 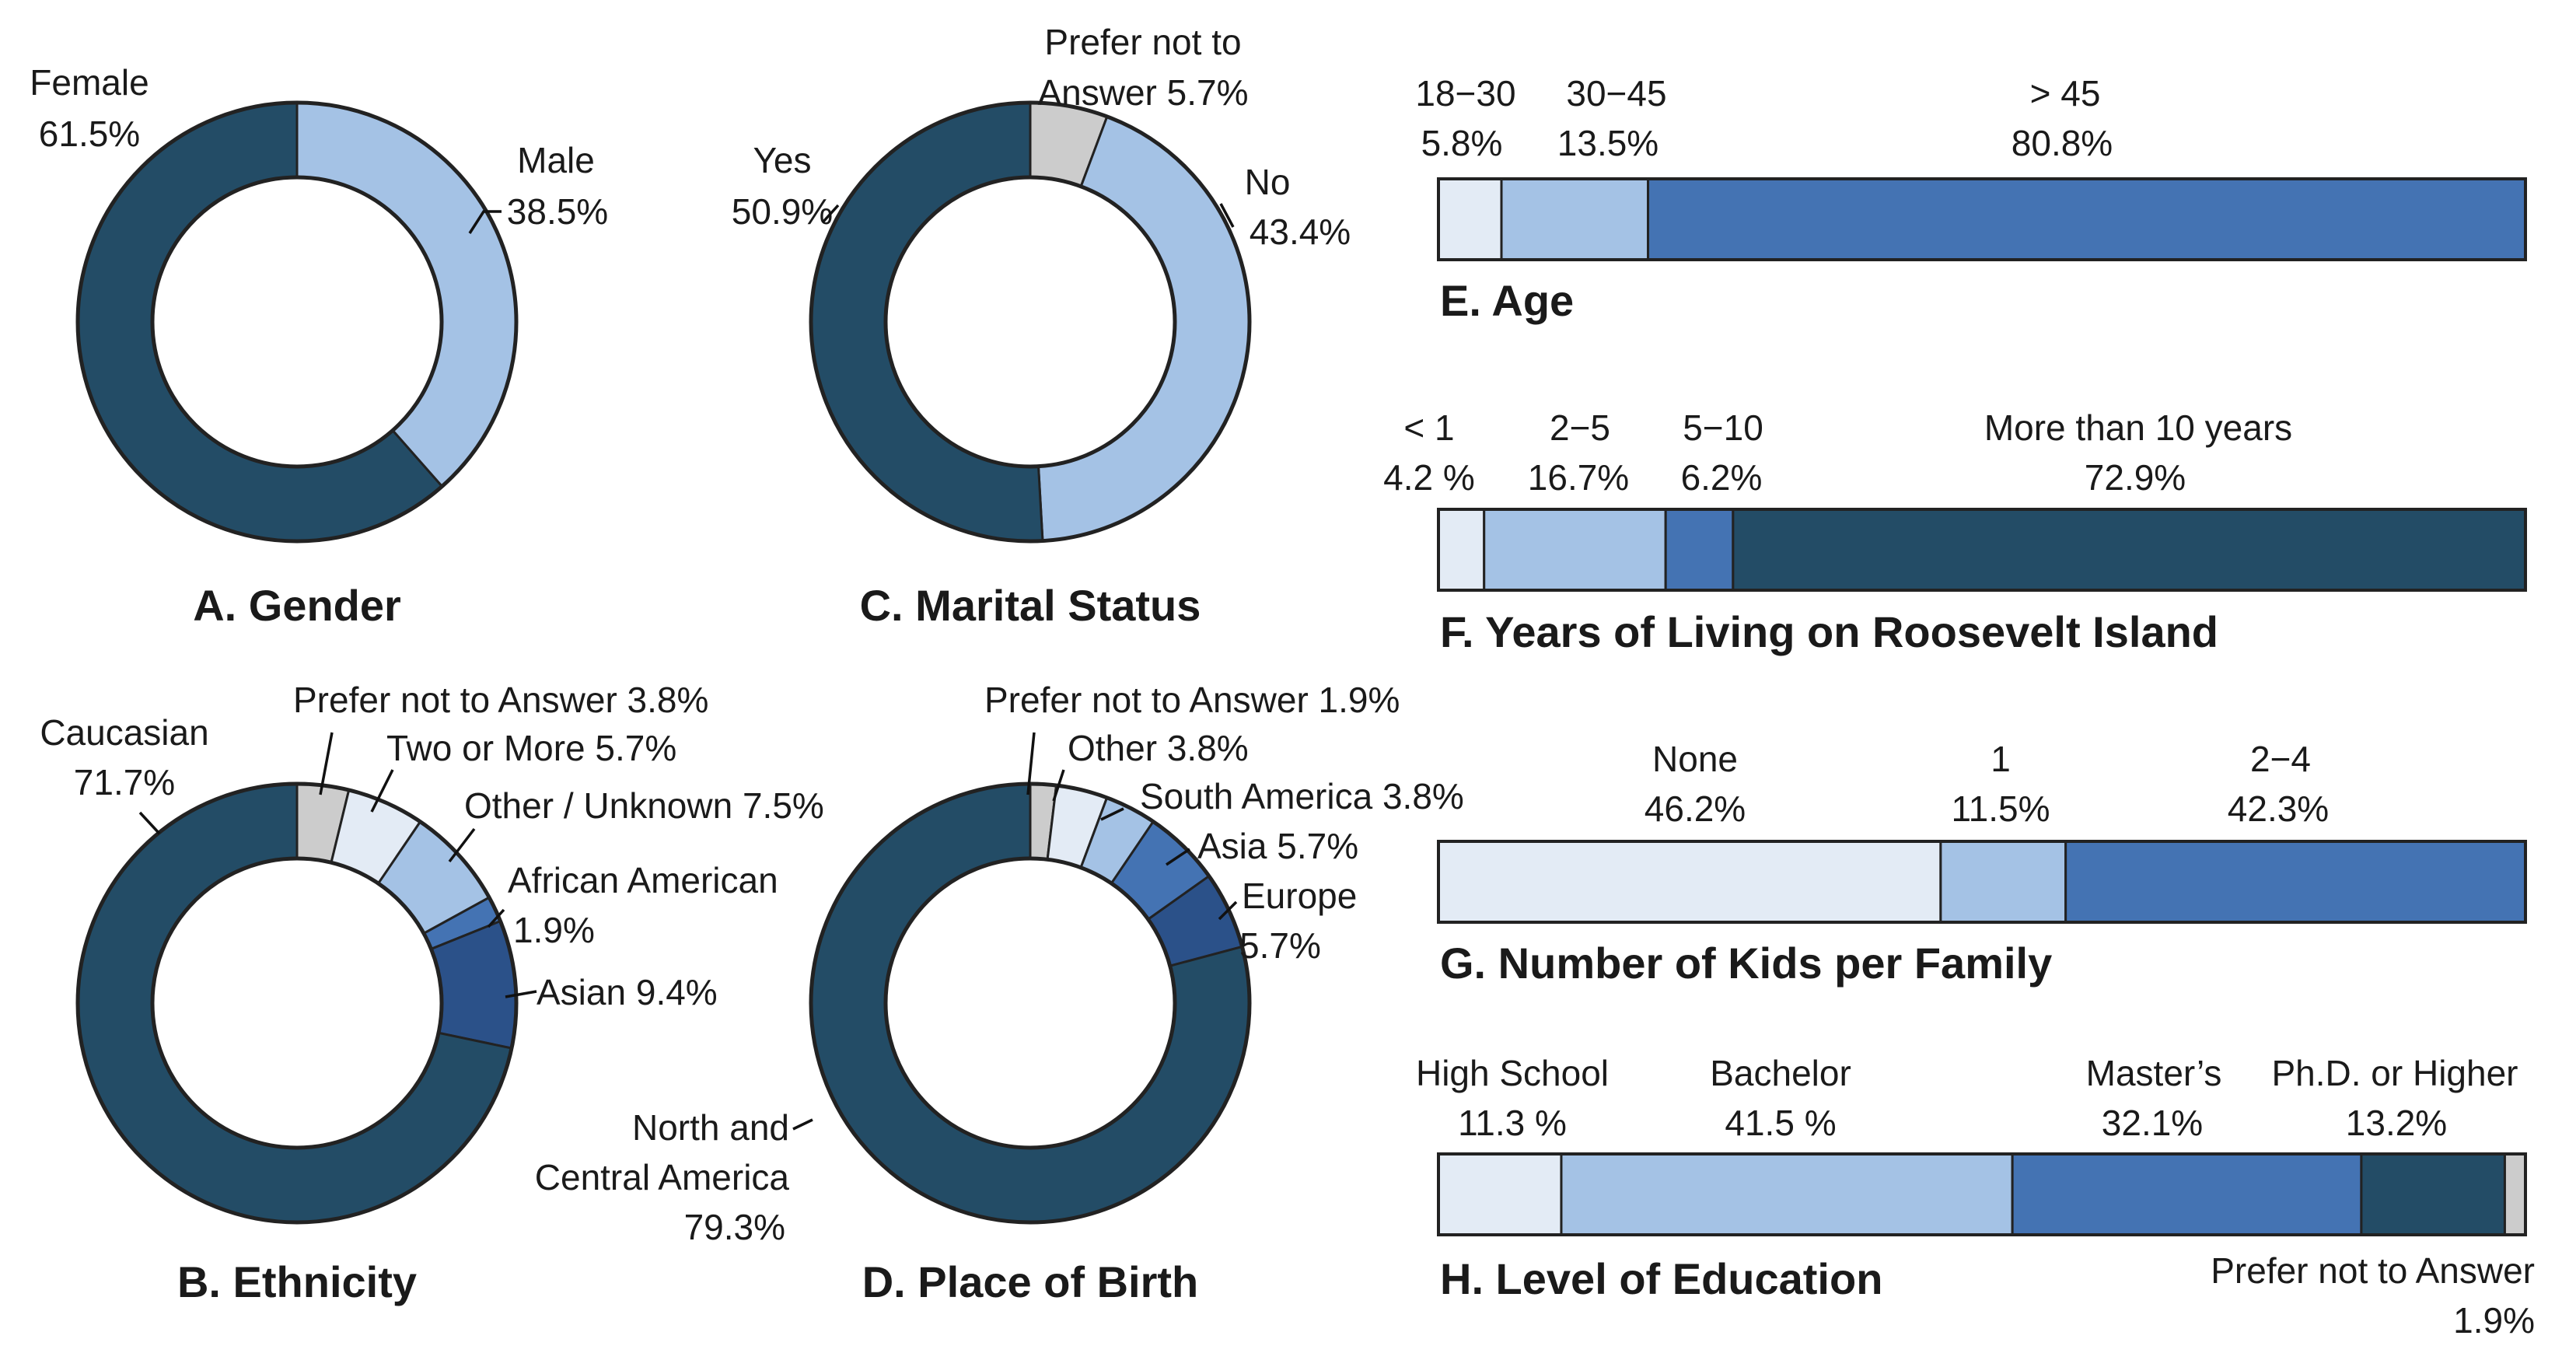 I want to click on label-h-prefer-not: Prefer not to Answer, so click(x=2373, y=1270).